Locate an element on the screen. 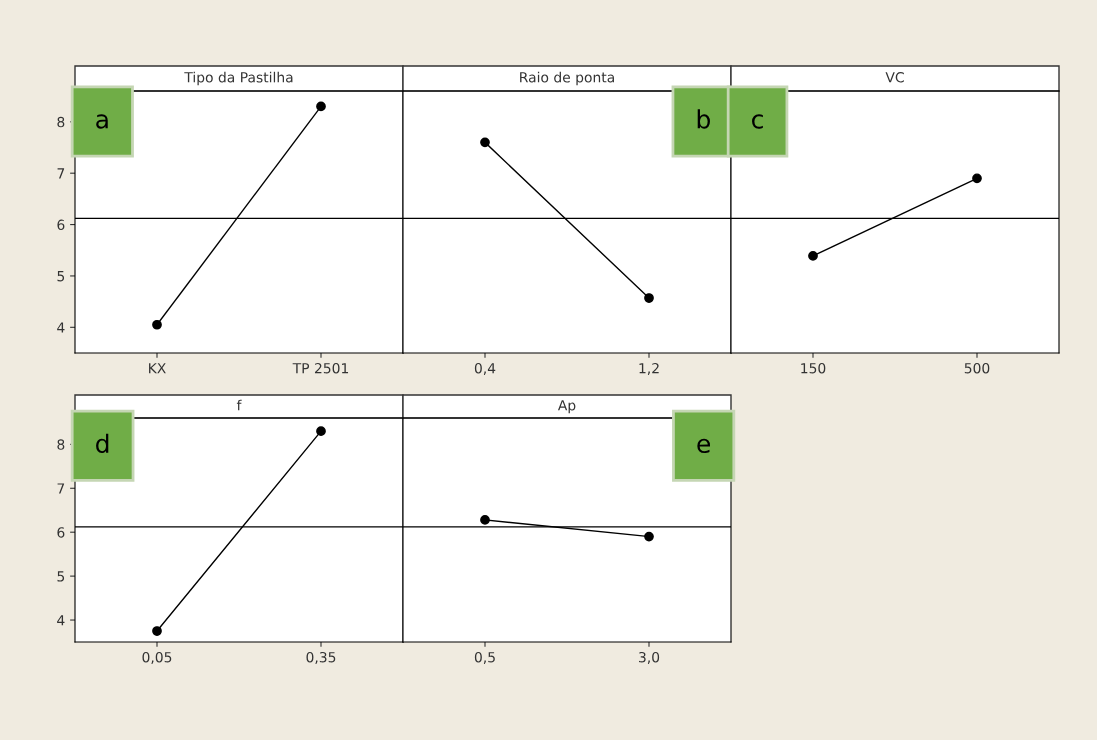 The height and width of the screenshot is (740, 1097). x-tick-label: 500 is located at coordinates (977, 368).